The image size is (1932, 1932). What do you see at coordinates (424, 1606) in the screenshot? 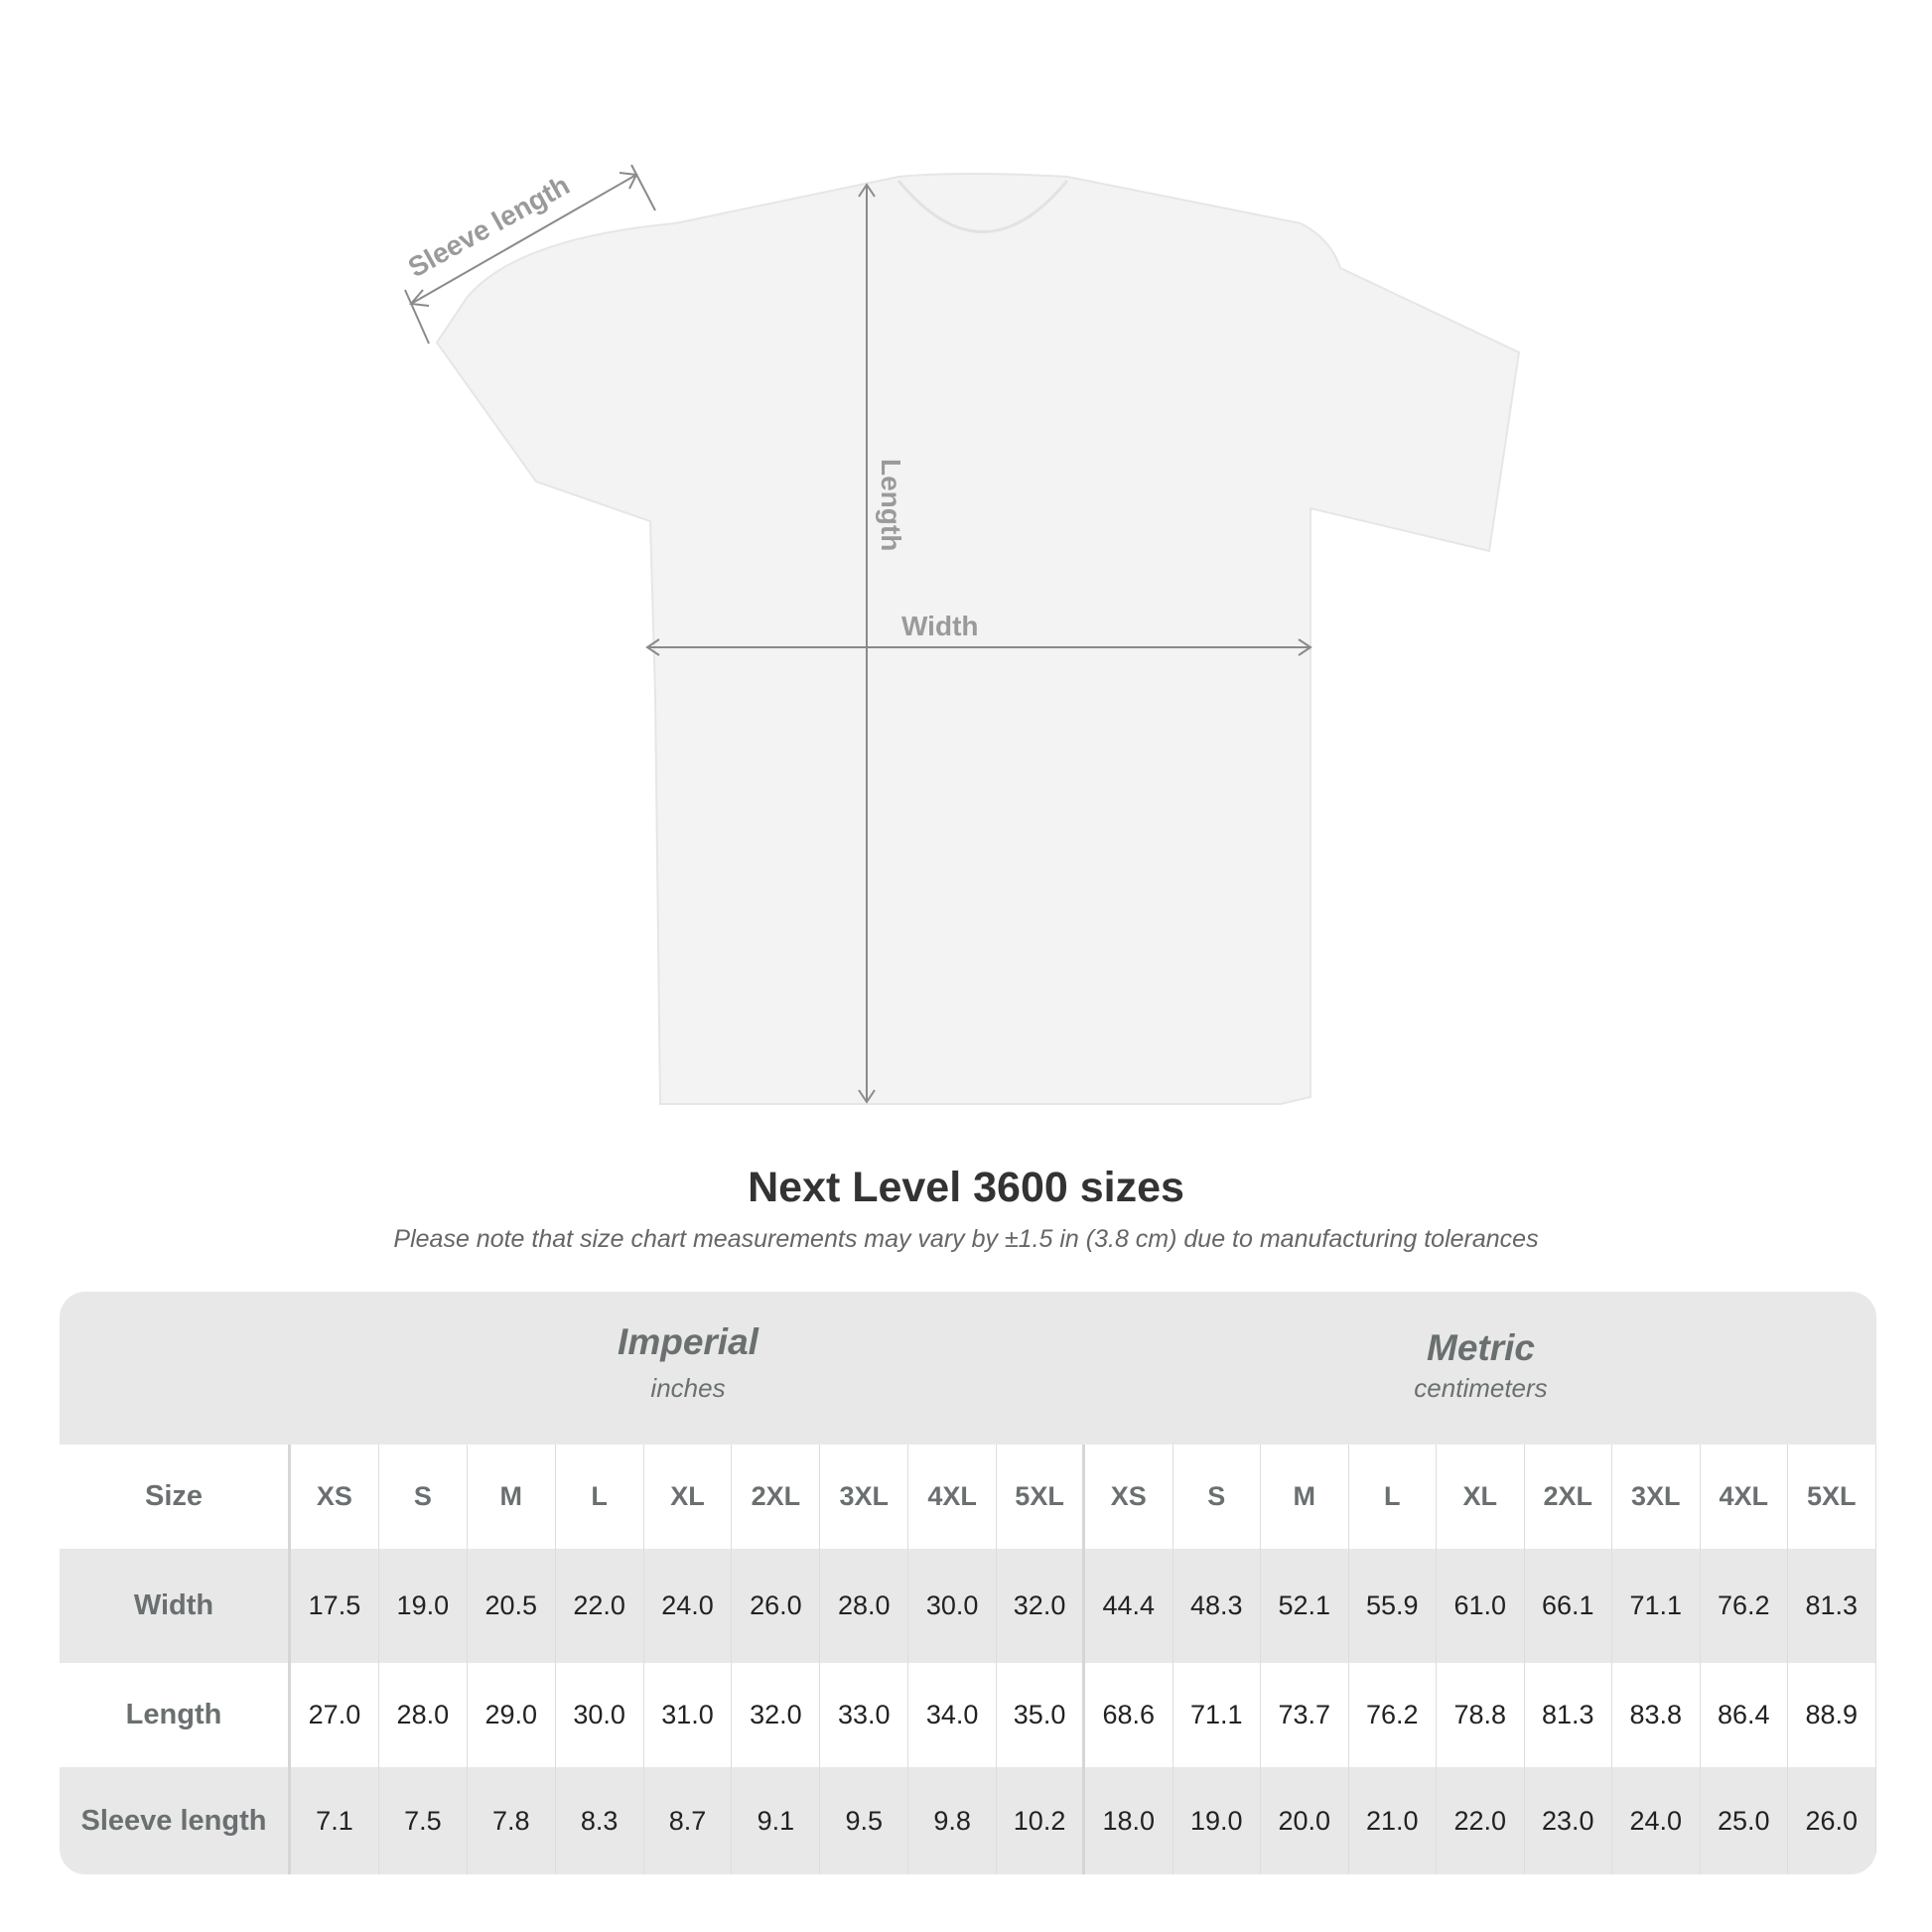
I see `imperial-value: 19.0` at bounding box center [424, 1606].